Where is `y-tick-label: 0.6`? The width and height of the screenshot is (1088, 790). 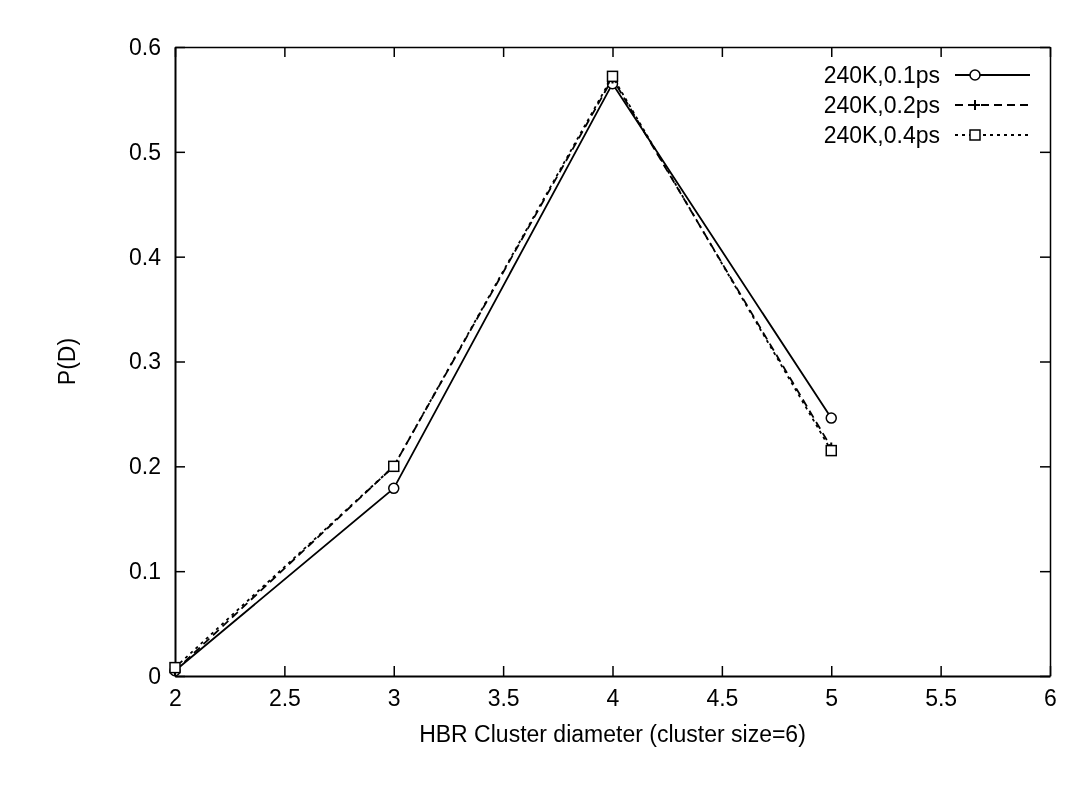
y-tick-label: 0.6 is located at coordinates (145, 46).